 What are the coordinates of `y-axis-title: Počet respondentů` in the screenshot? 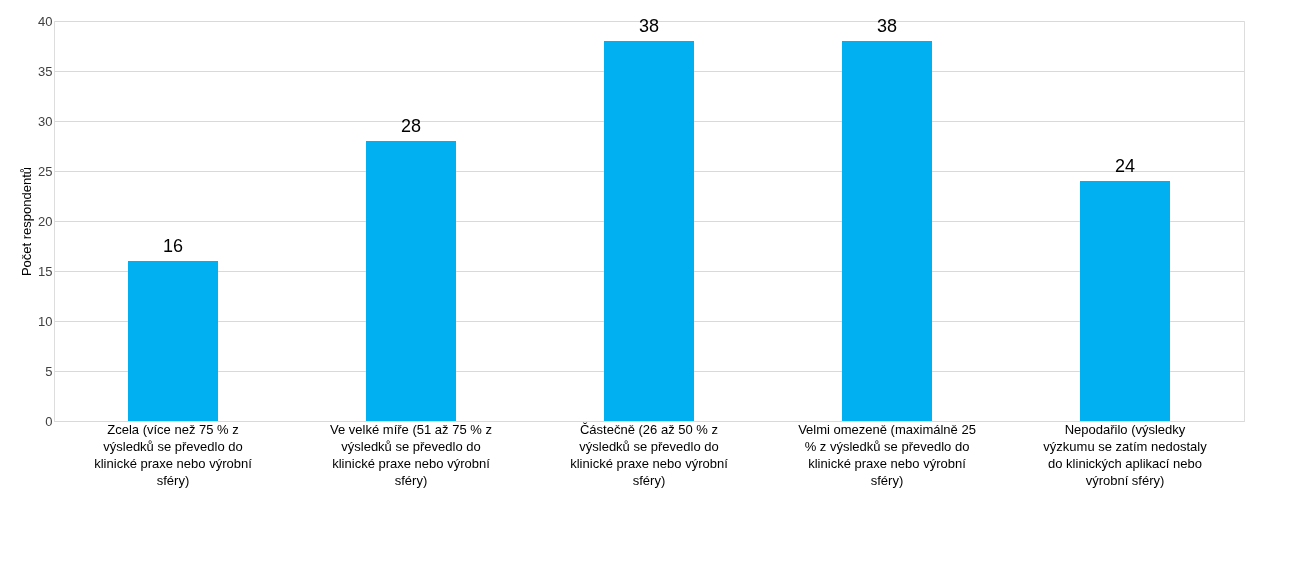 It's located at (27, 221).